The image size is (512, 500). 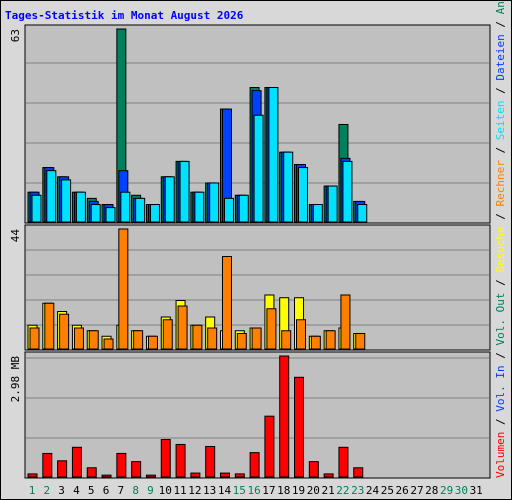 I want to click on y-tick-label: 2.98 MB, so click(x=15, y=379).